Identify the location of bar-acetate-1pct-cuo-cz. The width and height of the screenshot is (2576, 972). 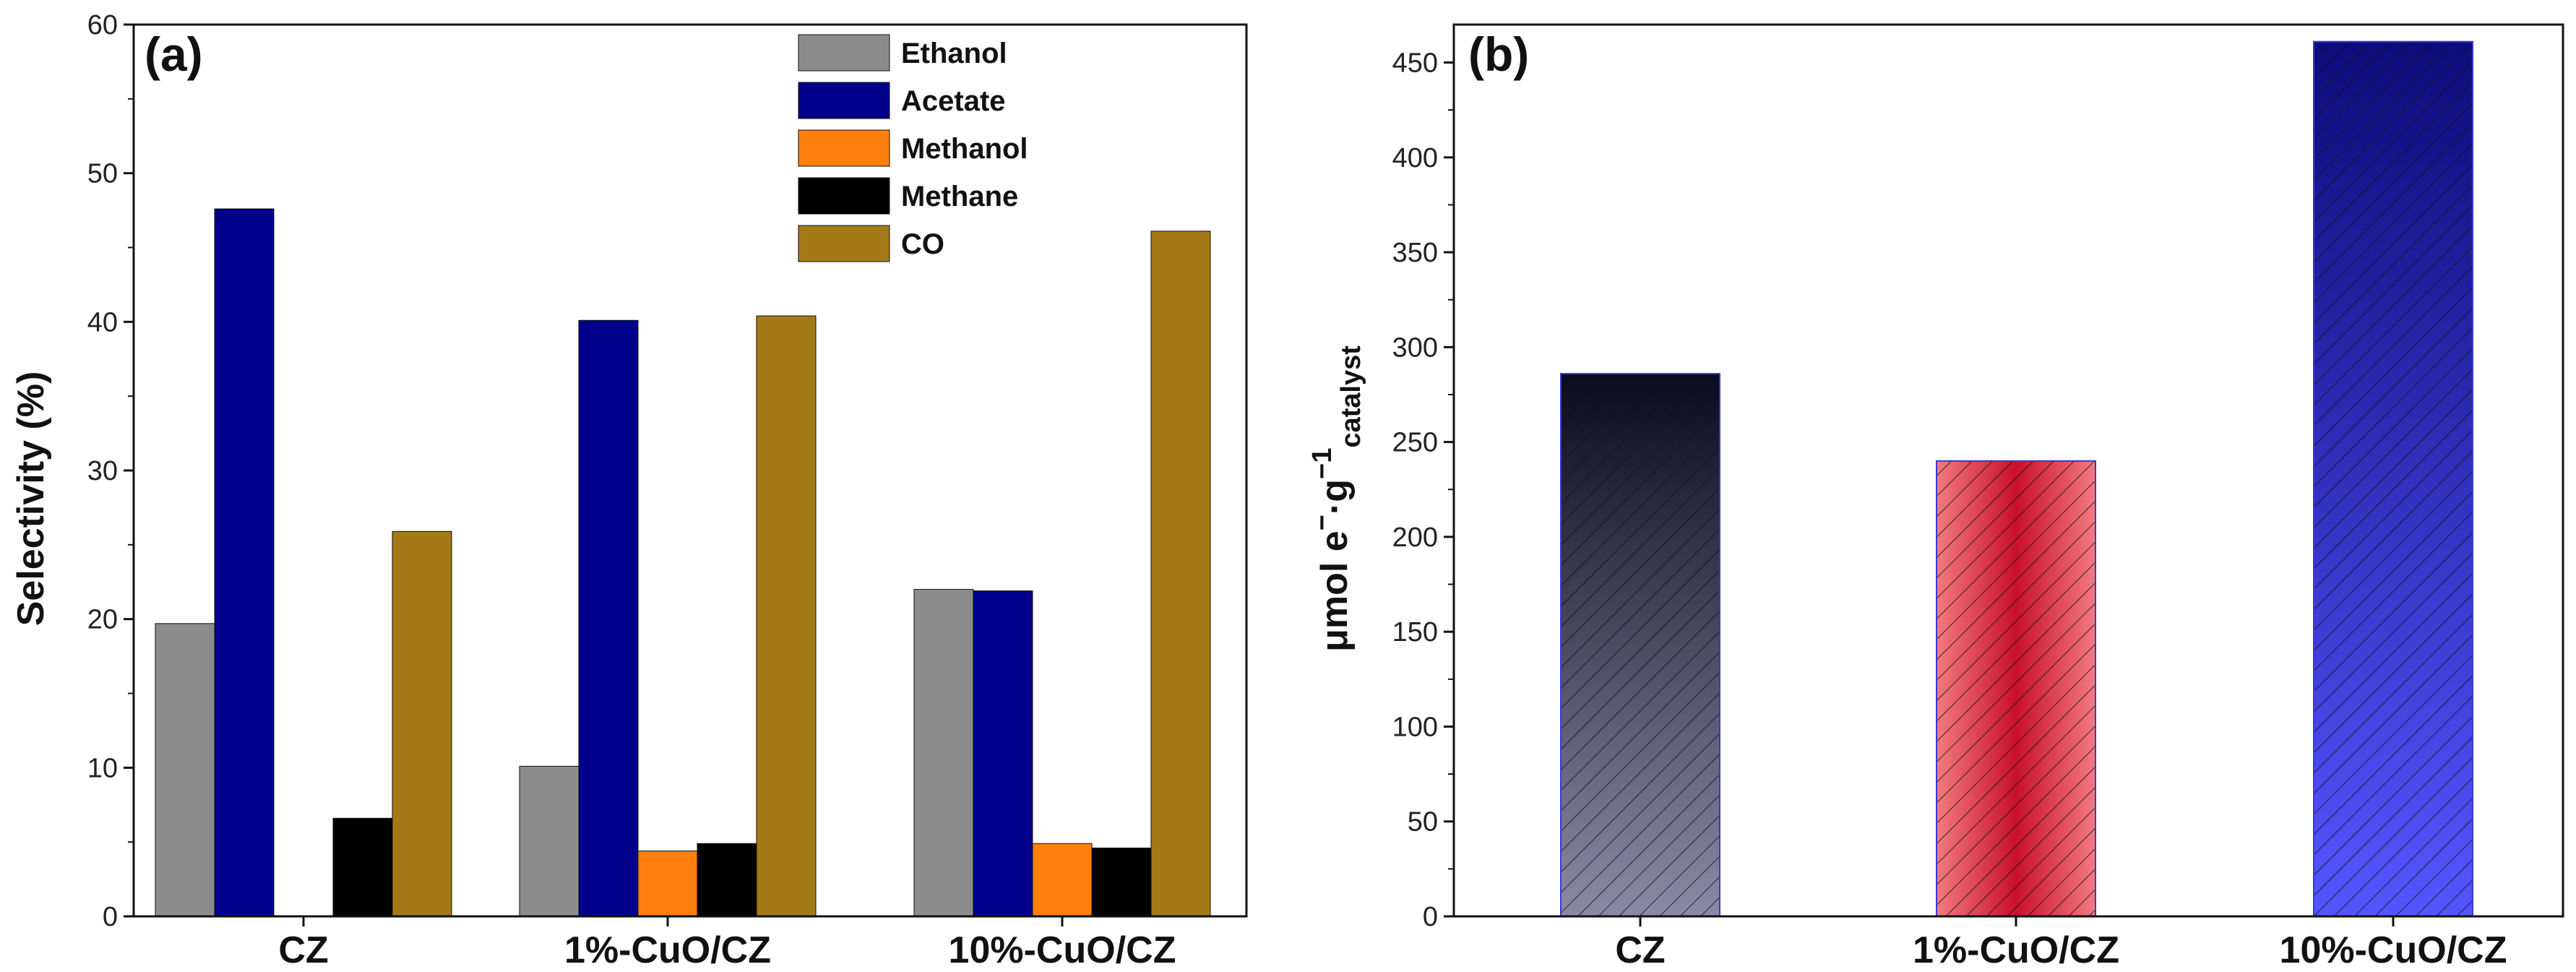
(608, 618).